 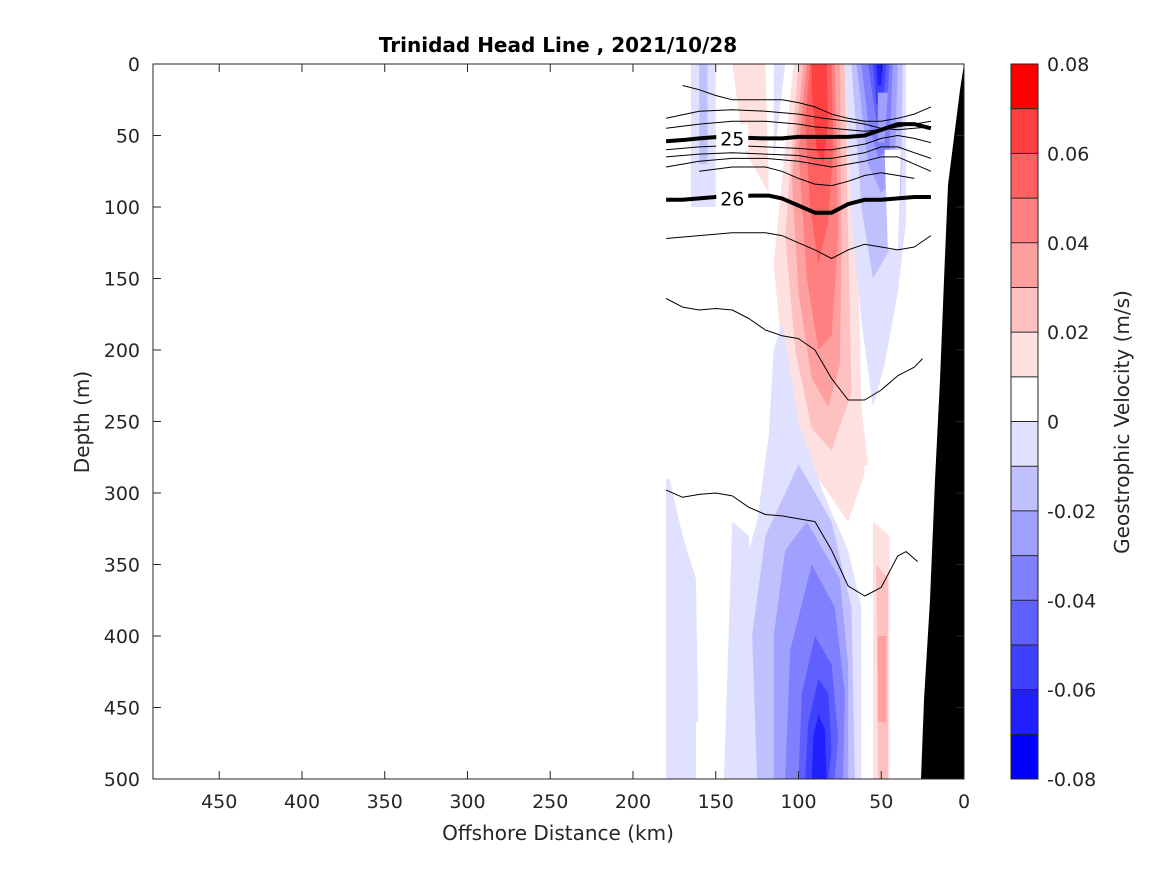 I want to click on colorbar-label: Geostrophic Velocity (m/s), so click(x=1122, y=422).